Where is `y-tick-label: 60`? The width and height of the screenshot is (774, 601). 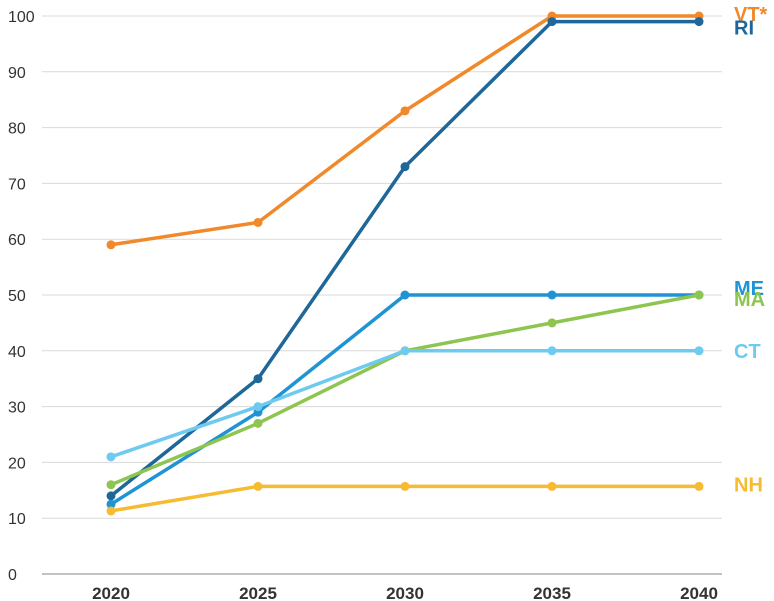
y-tick-label: 60 is located at coordinates (17, 240).